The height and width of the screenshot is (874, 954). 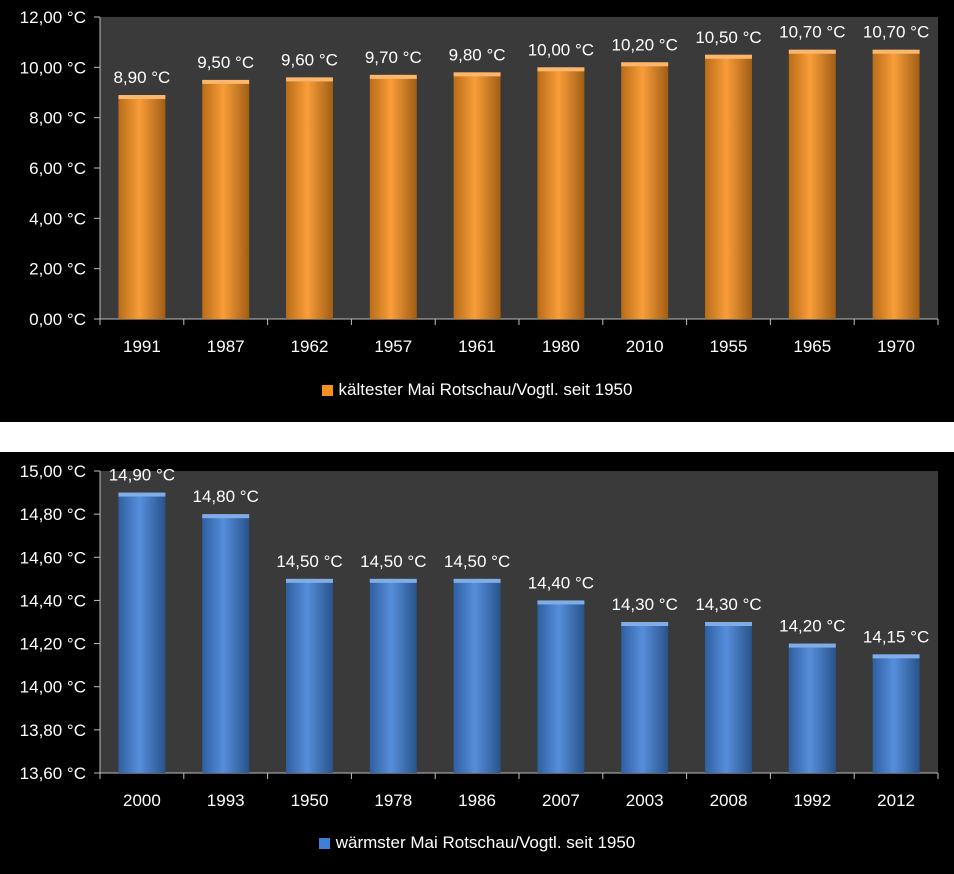 What do you see at coordinates (310, 346) in the screenshot?
I see `x-tick-label: 1962` at bounding box center [310, 346].